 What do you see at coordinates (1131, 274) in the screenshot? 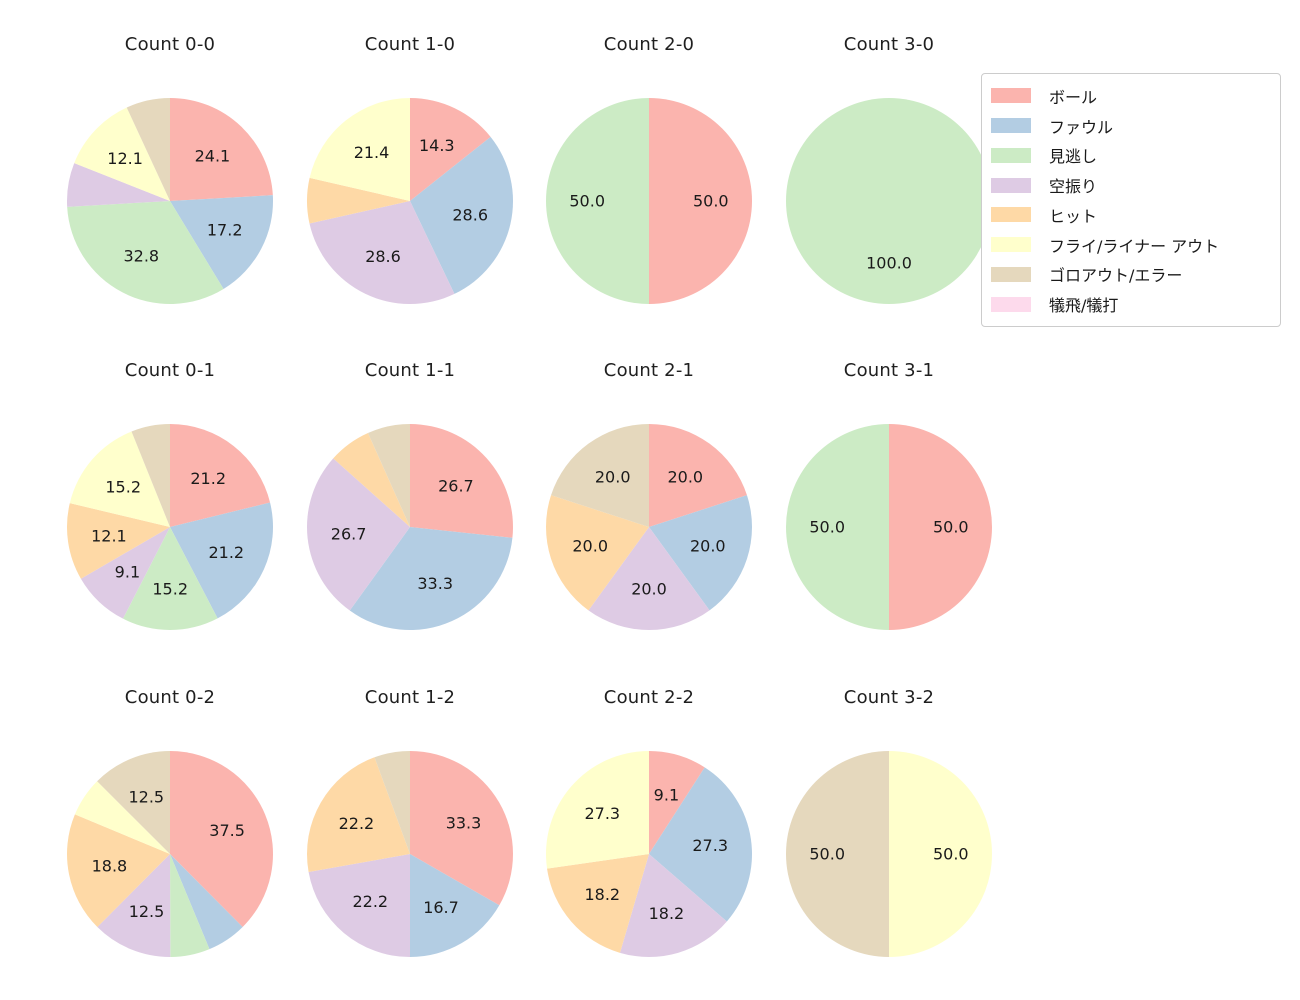
I see `legend-item-groundout-error: ゴロアウト/エラー` at bounding box center [1131, 274].